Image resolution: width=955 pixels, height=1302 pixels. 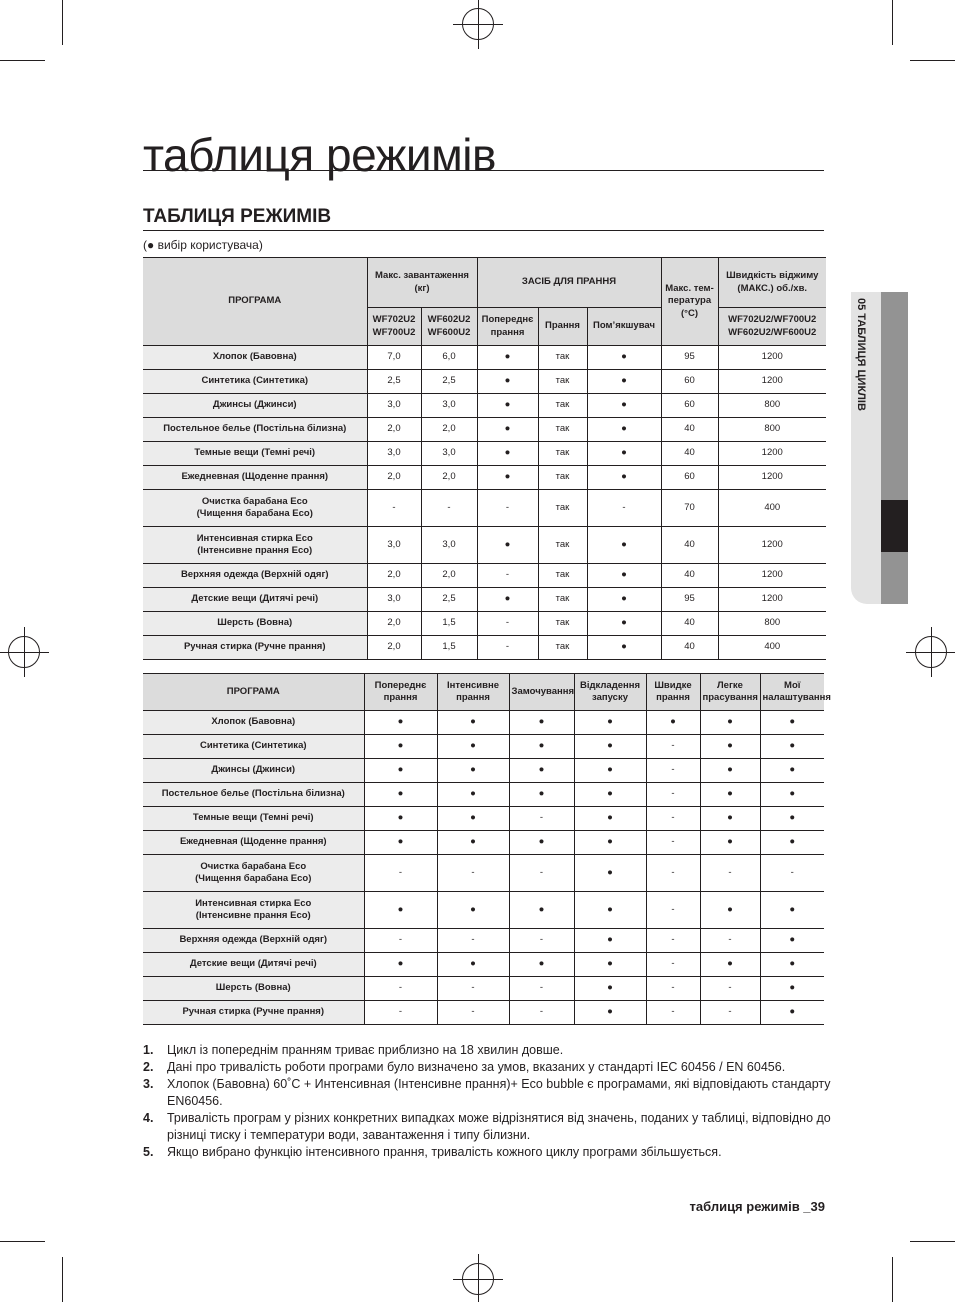 I want to click on program-name: Детские вещи (Дитячі речі), so click(x=255, y=599).